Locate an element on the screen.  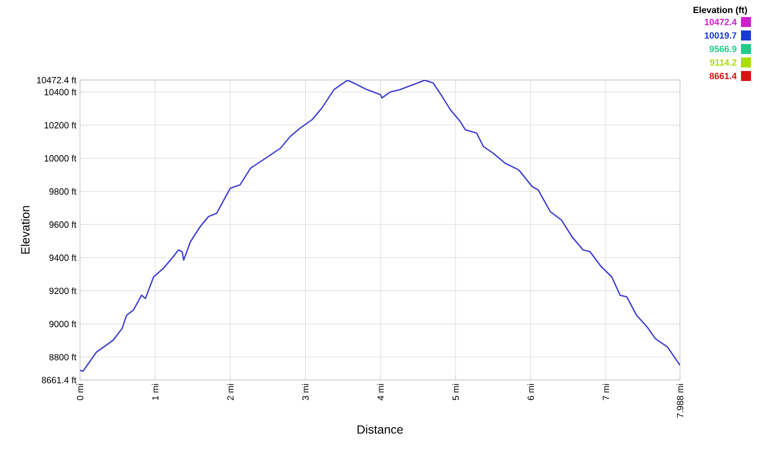
x-tick-label: 0 mi is located at coordinates (80, 392).